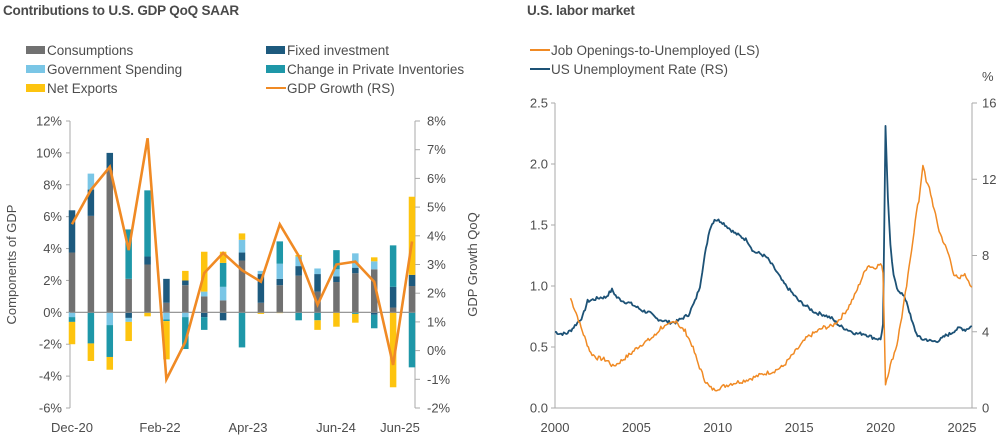 The image size is (1000, 438). What do you see at coordinates (51, 344) in the screenshot?
I see `left-axis-tick-label: -2%` at bounding box center [51, 344].